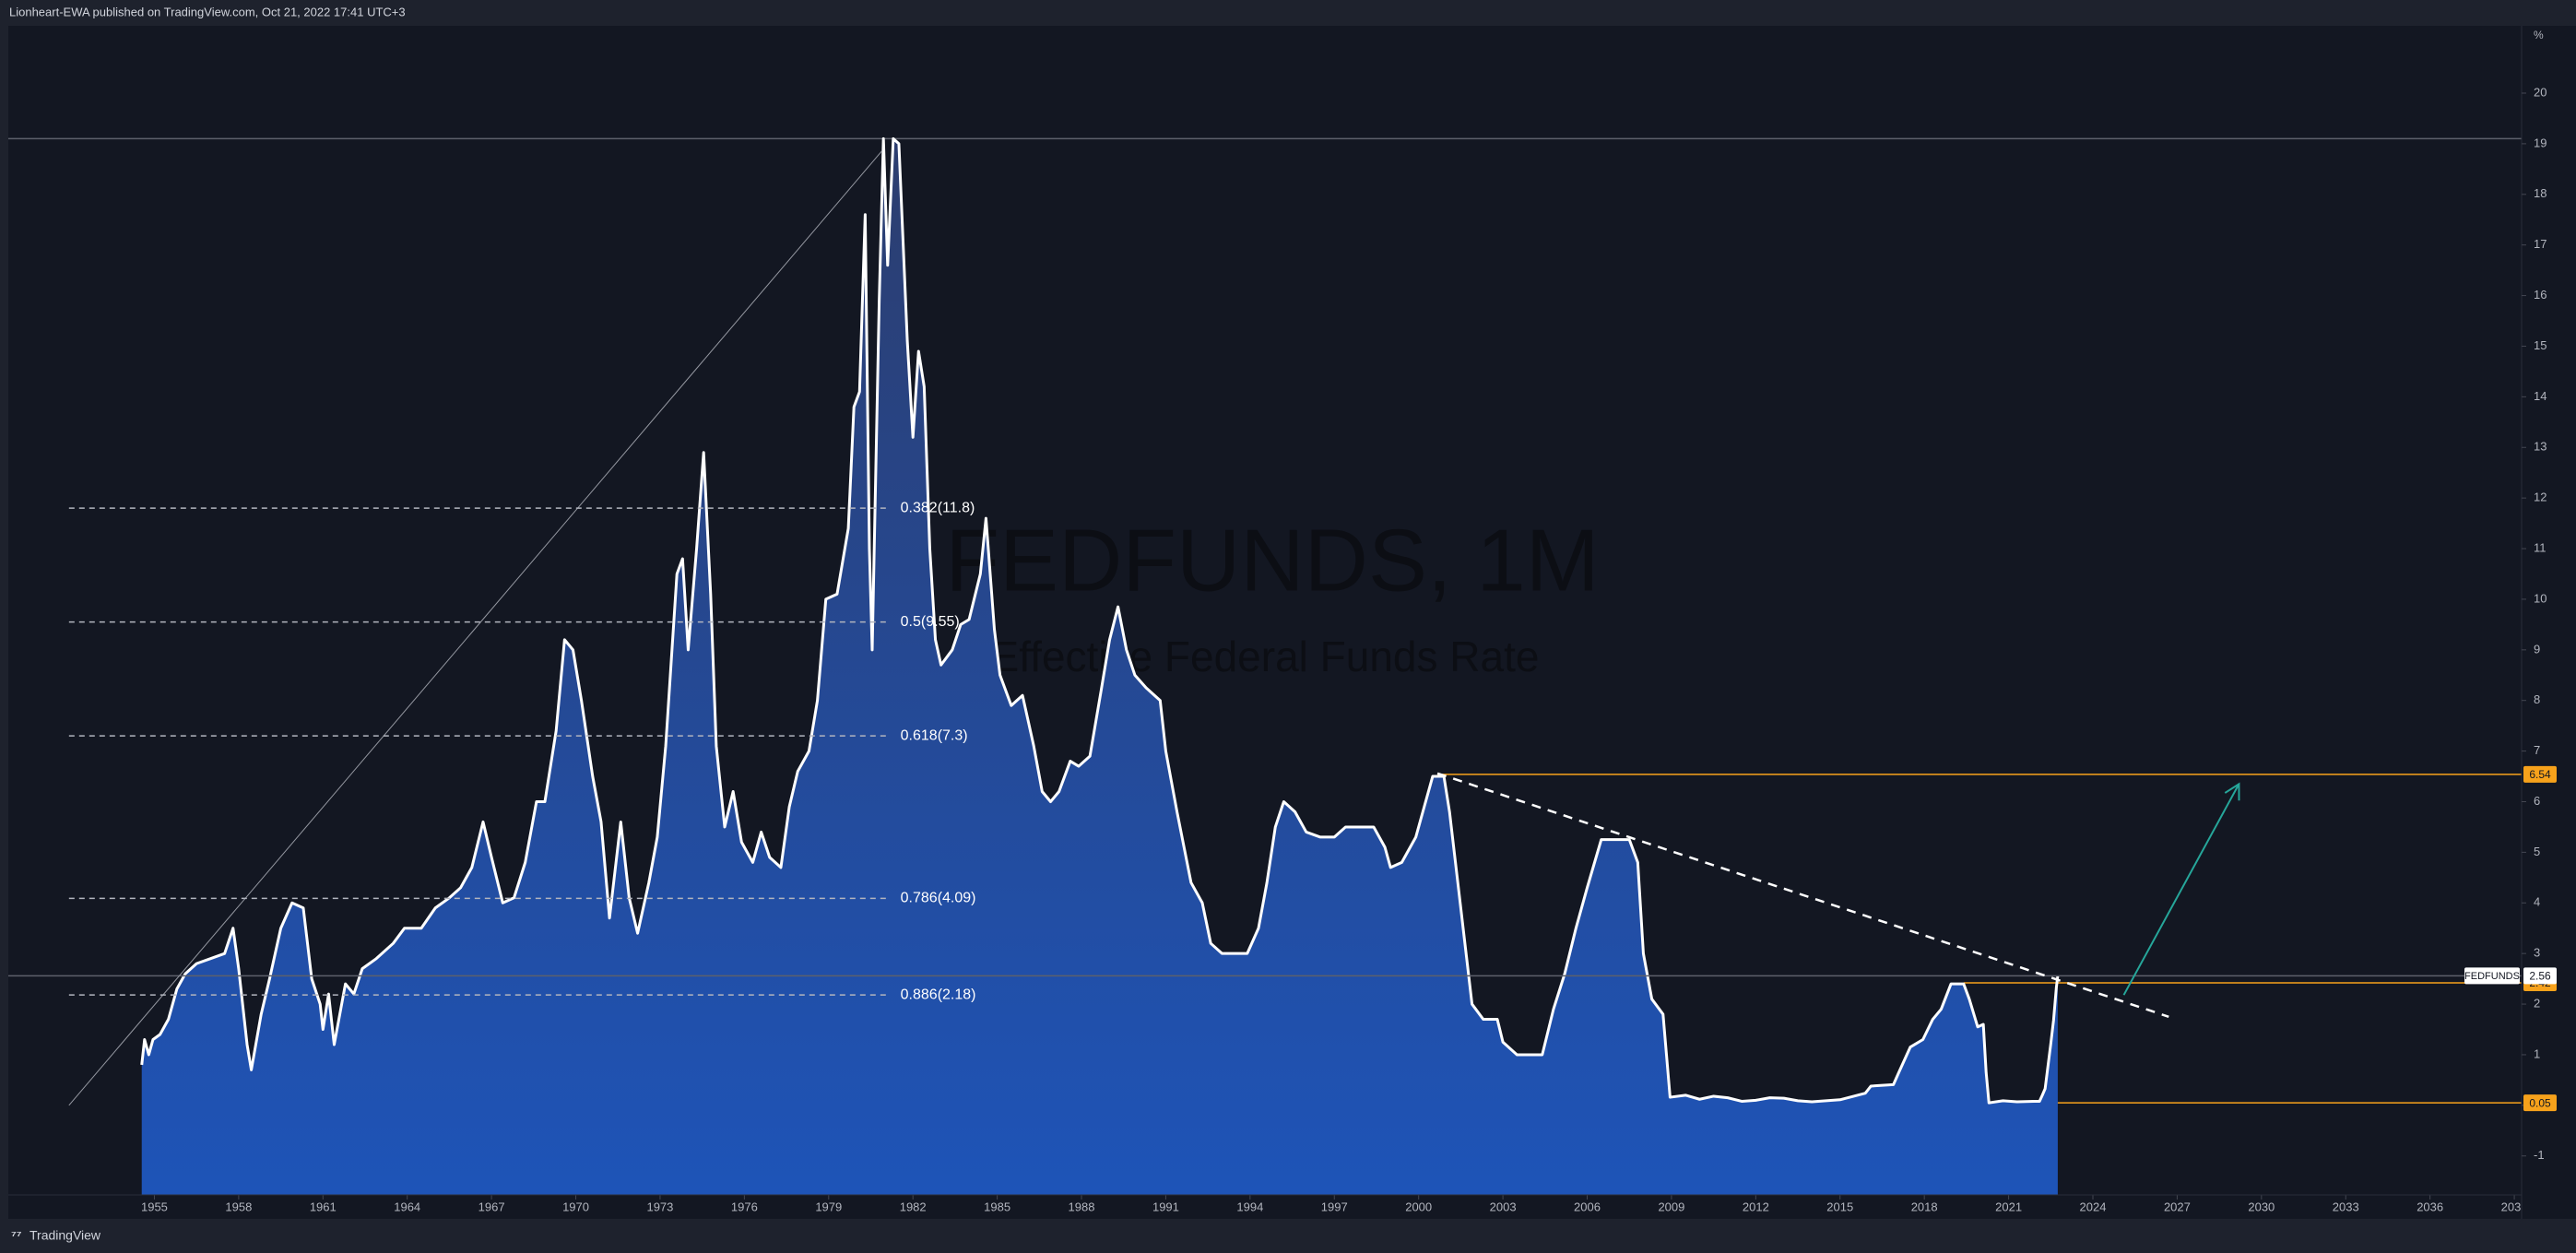 This screenshot has height=1253, width=2576. What do you see at coordinates (2537, 750) in the screenshot?
I see `y-tick-label: 7` at bounding box center [2537, 750].